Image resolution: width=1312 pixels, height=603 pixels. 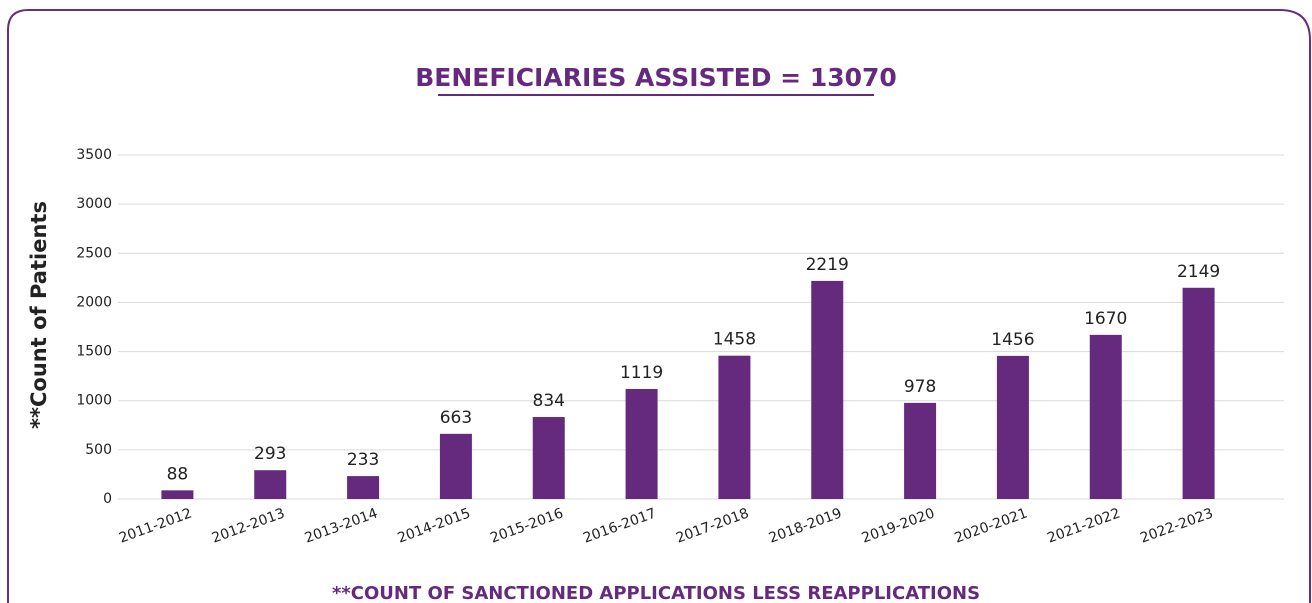 I want to click on data-label: 1456, so click(x=1012, y=340).